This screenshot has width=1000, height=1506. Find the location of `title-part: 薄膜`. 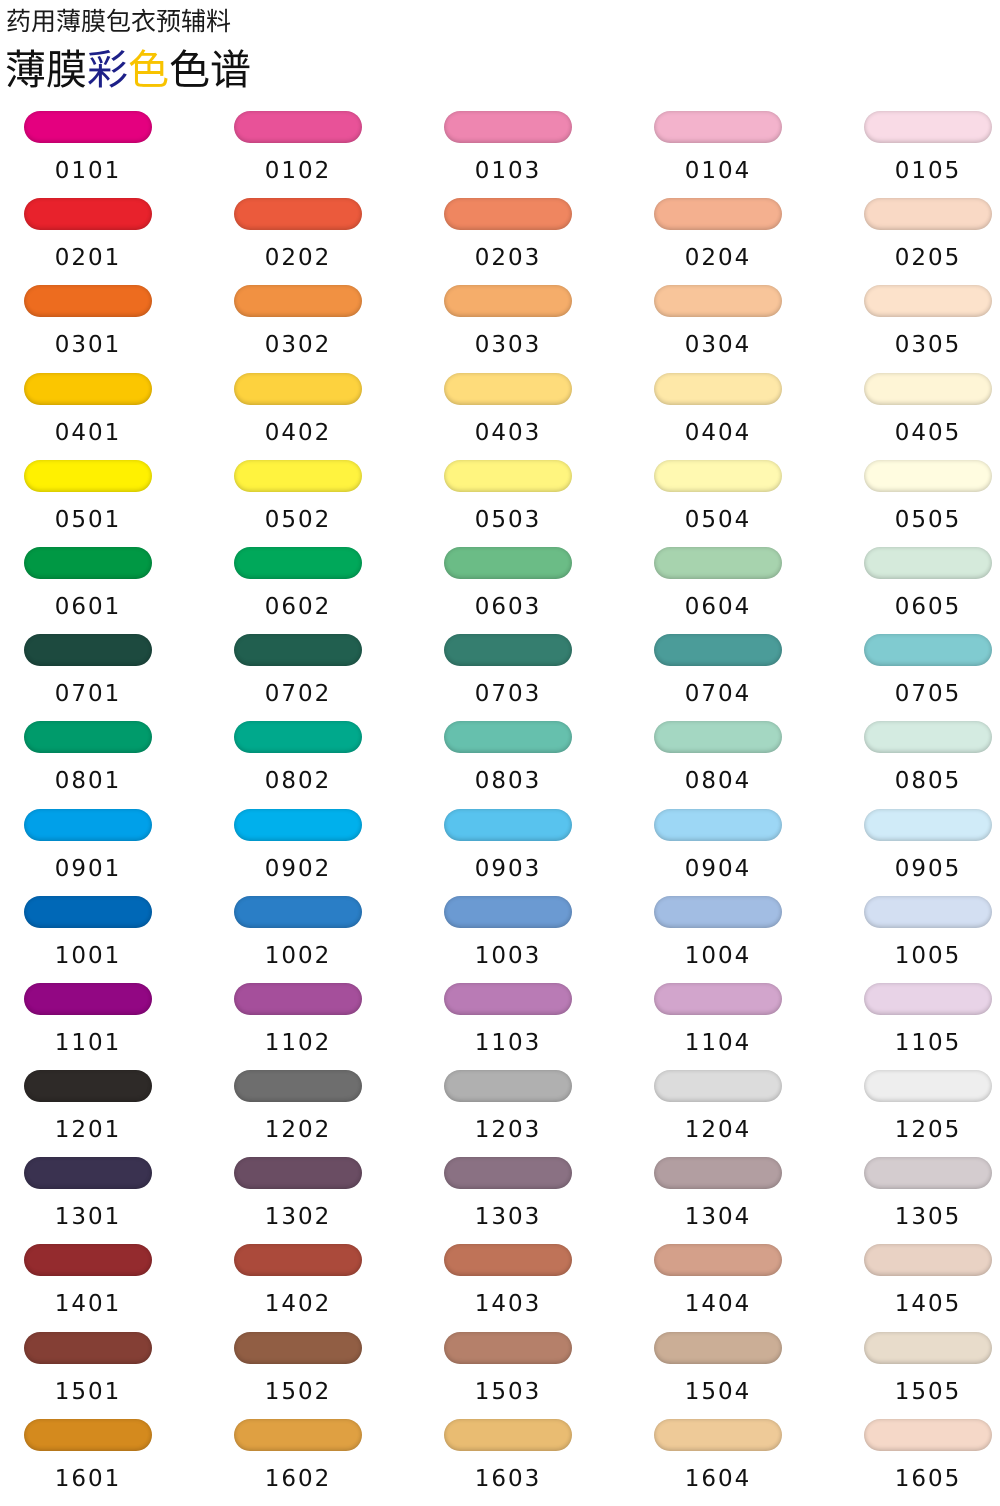

title-part: 薄膜 is located at coordinates (46, 70).